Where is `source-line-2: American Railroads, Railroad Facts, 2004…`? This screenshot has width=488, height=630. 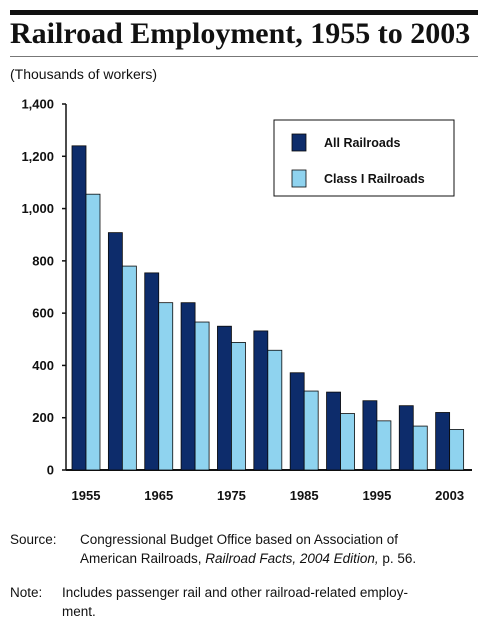 source-line-2: American Railroads, Railroad Facts, 2004… is located at coordinates (248, 558).